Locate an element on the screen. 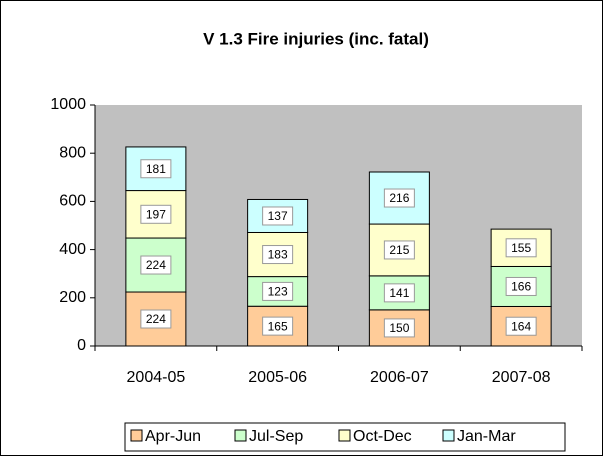 The width and height of the screenshot is (603, 461). data-label: 215 is located at coordinates (399, 250).